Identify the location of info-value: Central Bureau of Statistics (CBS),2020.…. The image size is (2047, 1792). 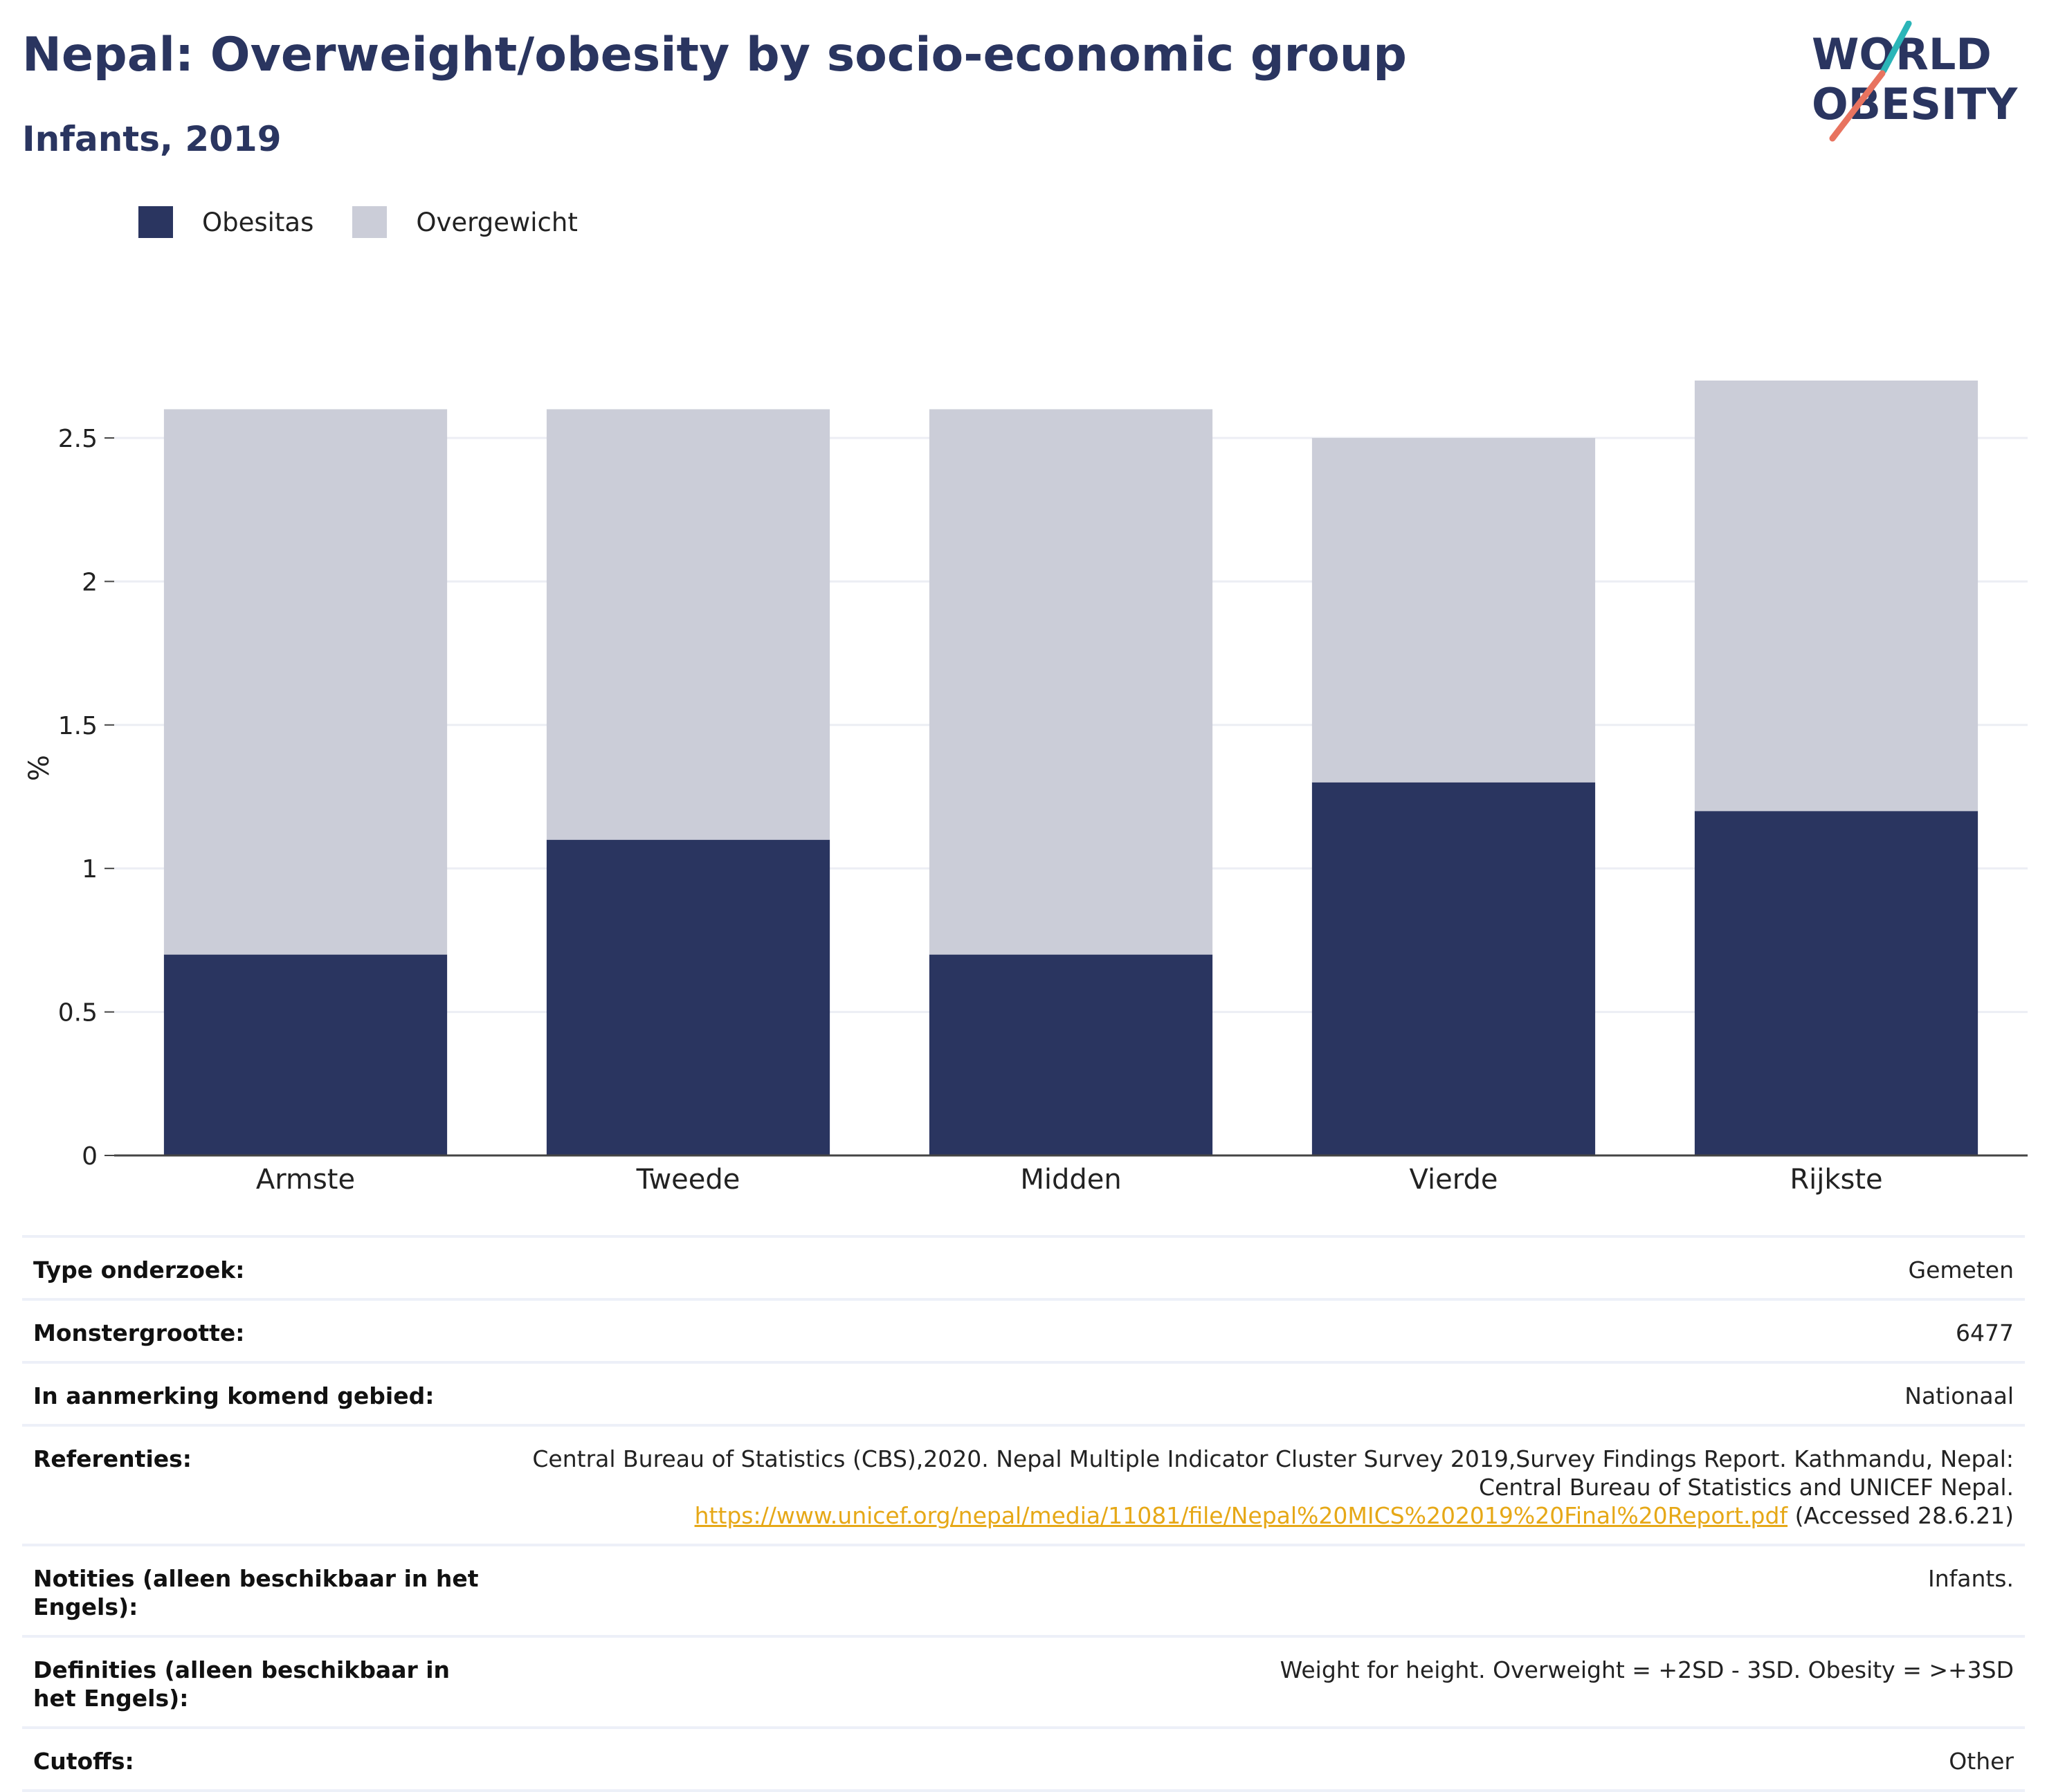
(1249, 1487).